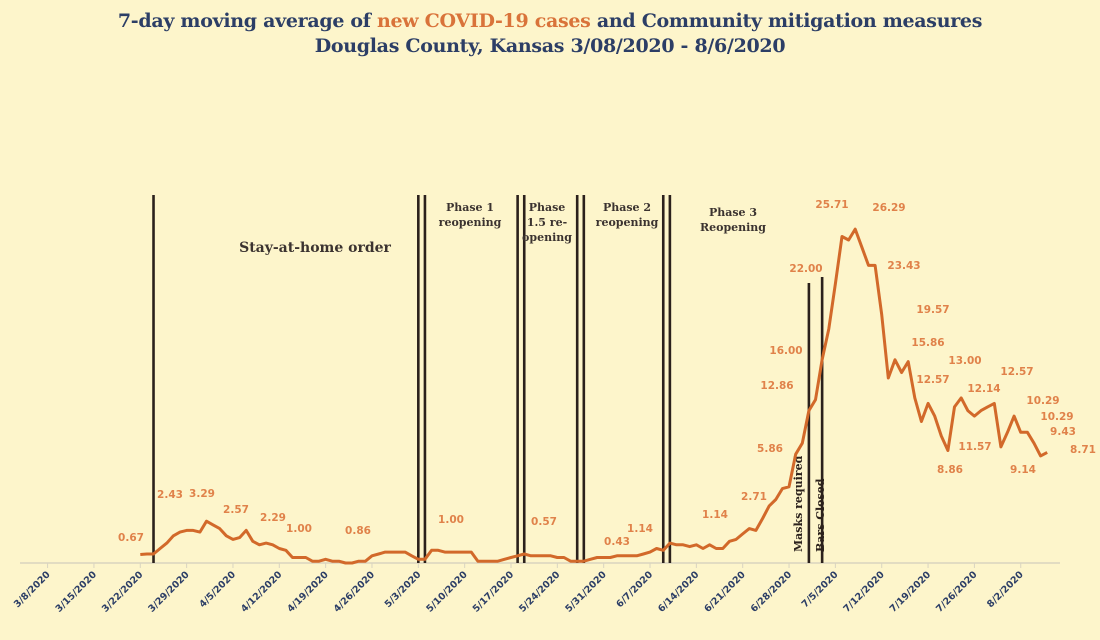 Image resolution: width=1100 pixels, height=640 pixels. I want to click on x-tick-label: 7/19/2020, so click(911, 592).